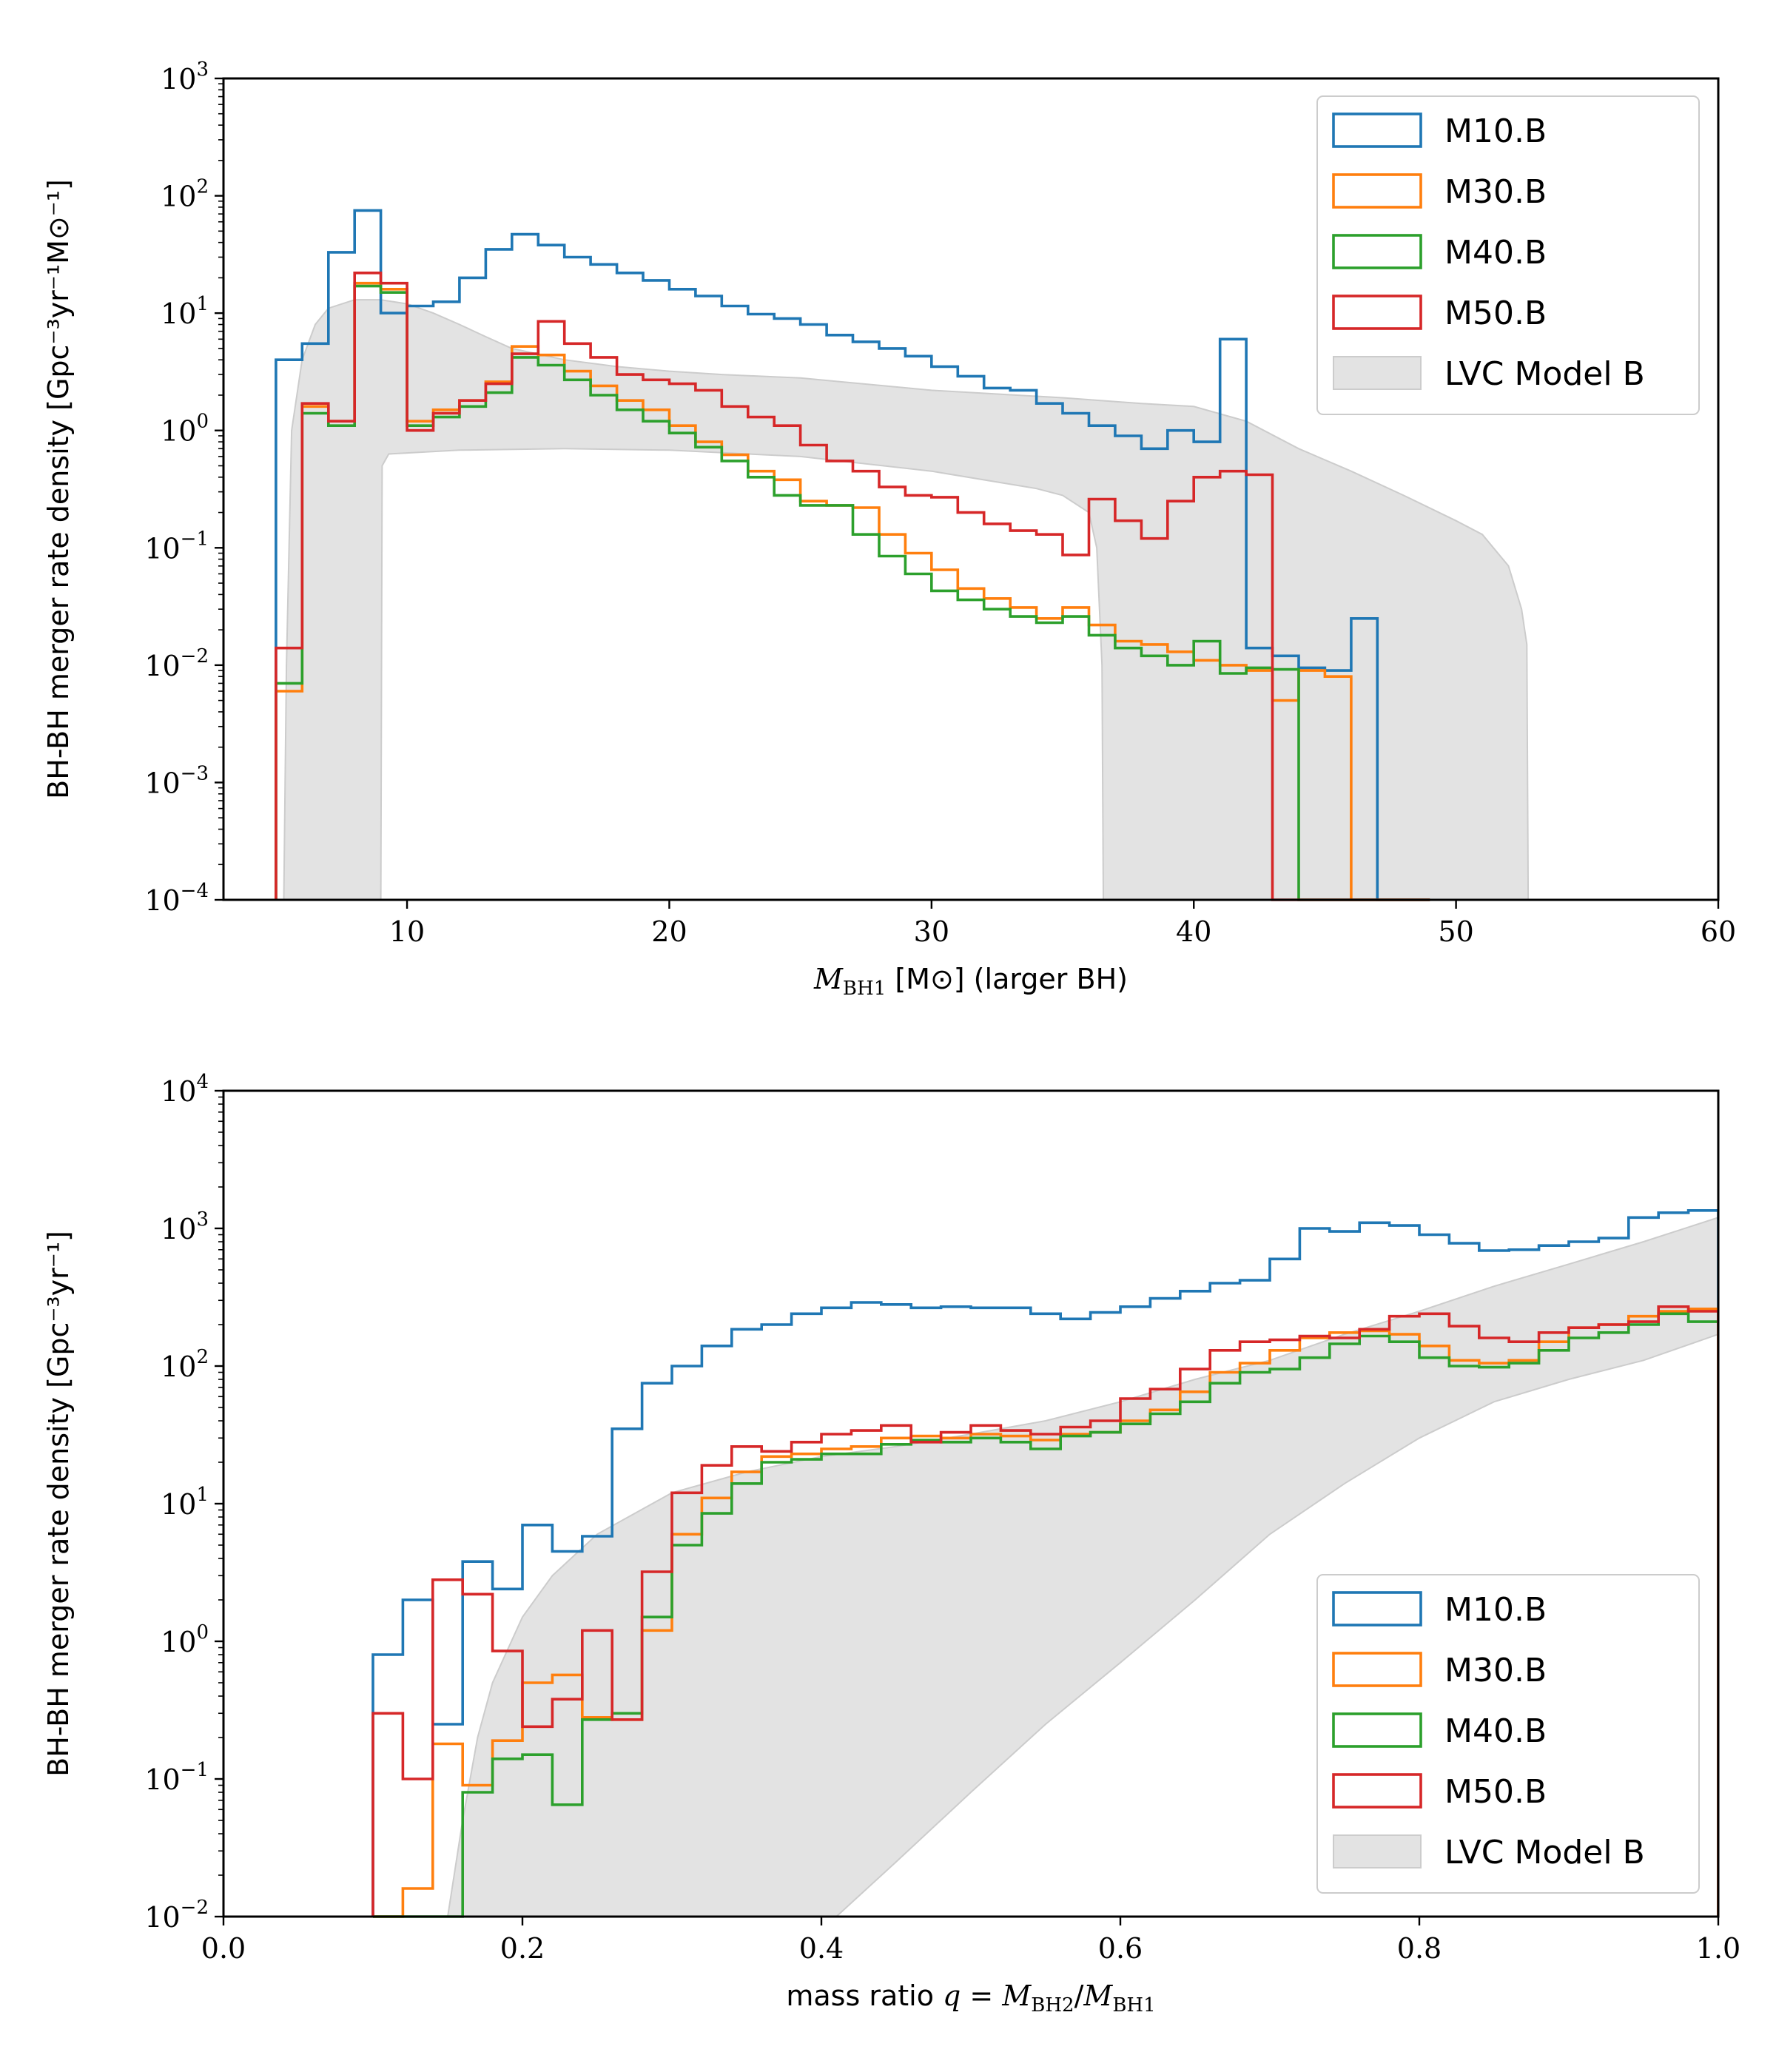 Image resolution: width=1776 pixels, height=2072 pixels. I want to click on y-tick-label: 10⁴, so click(185, 1089).